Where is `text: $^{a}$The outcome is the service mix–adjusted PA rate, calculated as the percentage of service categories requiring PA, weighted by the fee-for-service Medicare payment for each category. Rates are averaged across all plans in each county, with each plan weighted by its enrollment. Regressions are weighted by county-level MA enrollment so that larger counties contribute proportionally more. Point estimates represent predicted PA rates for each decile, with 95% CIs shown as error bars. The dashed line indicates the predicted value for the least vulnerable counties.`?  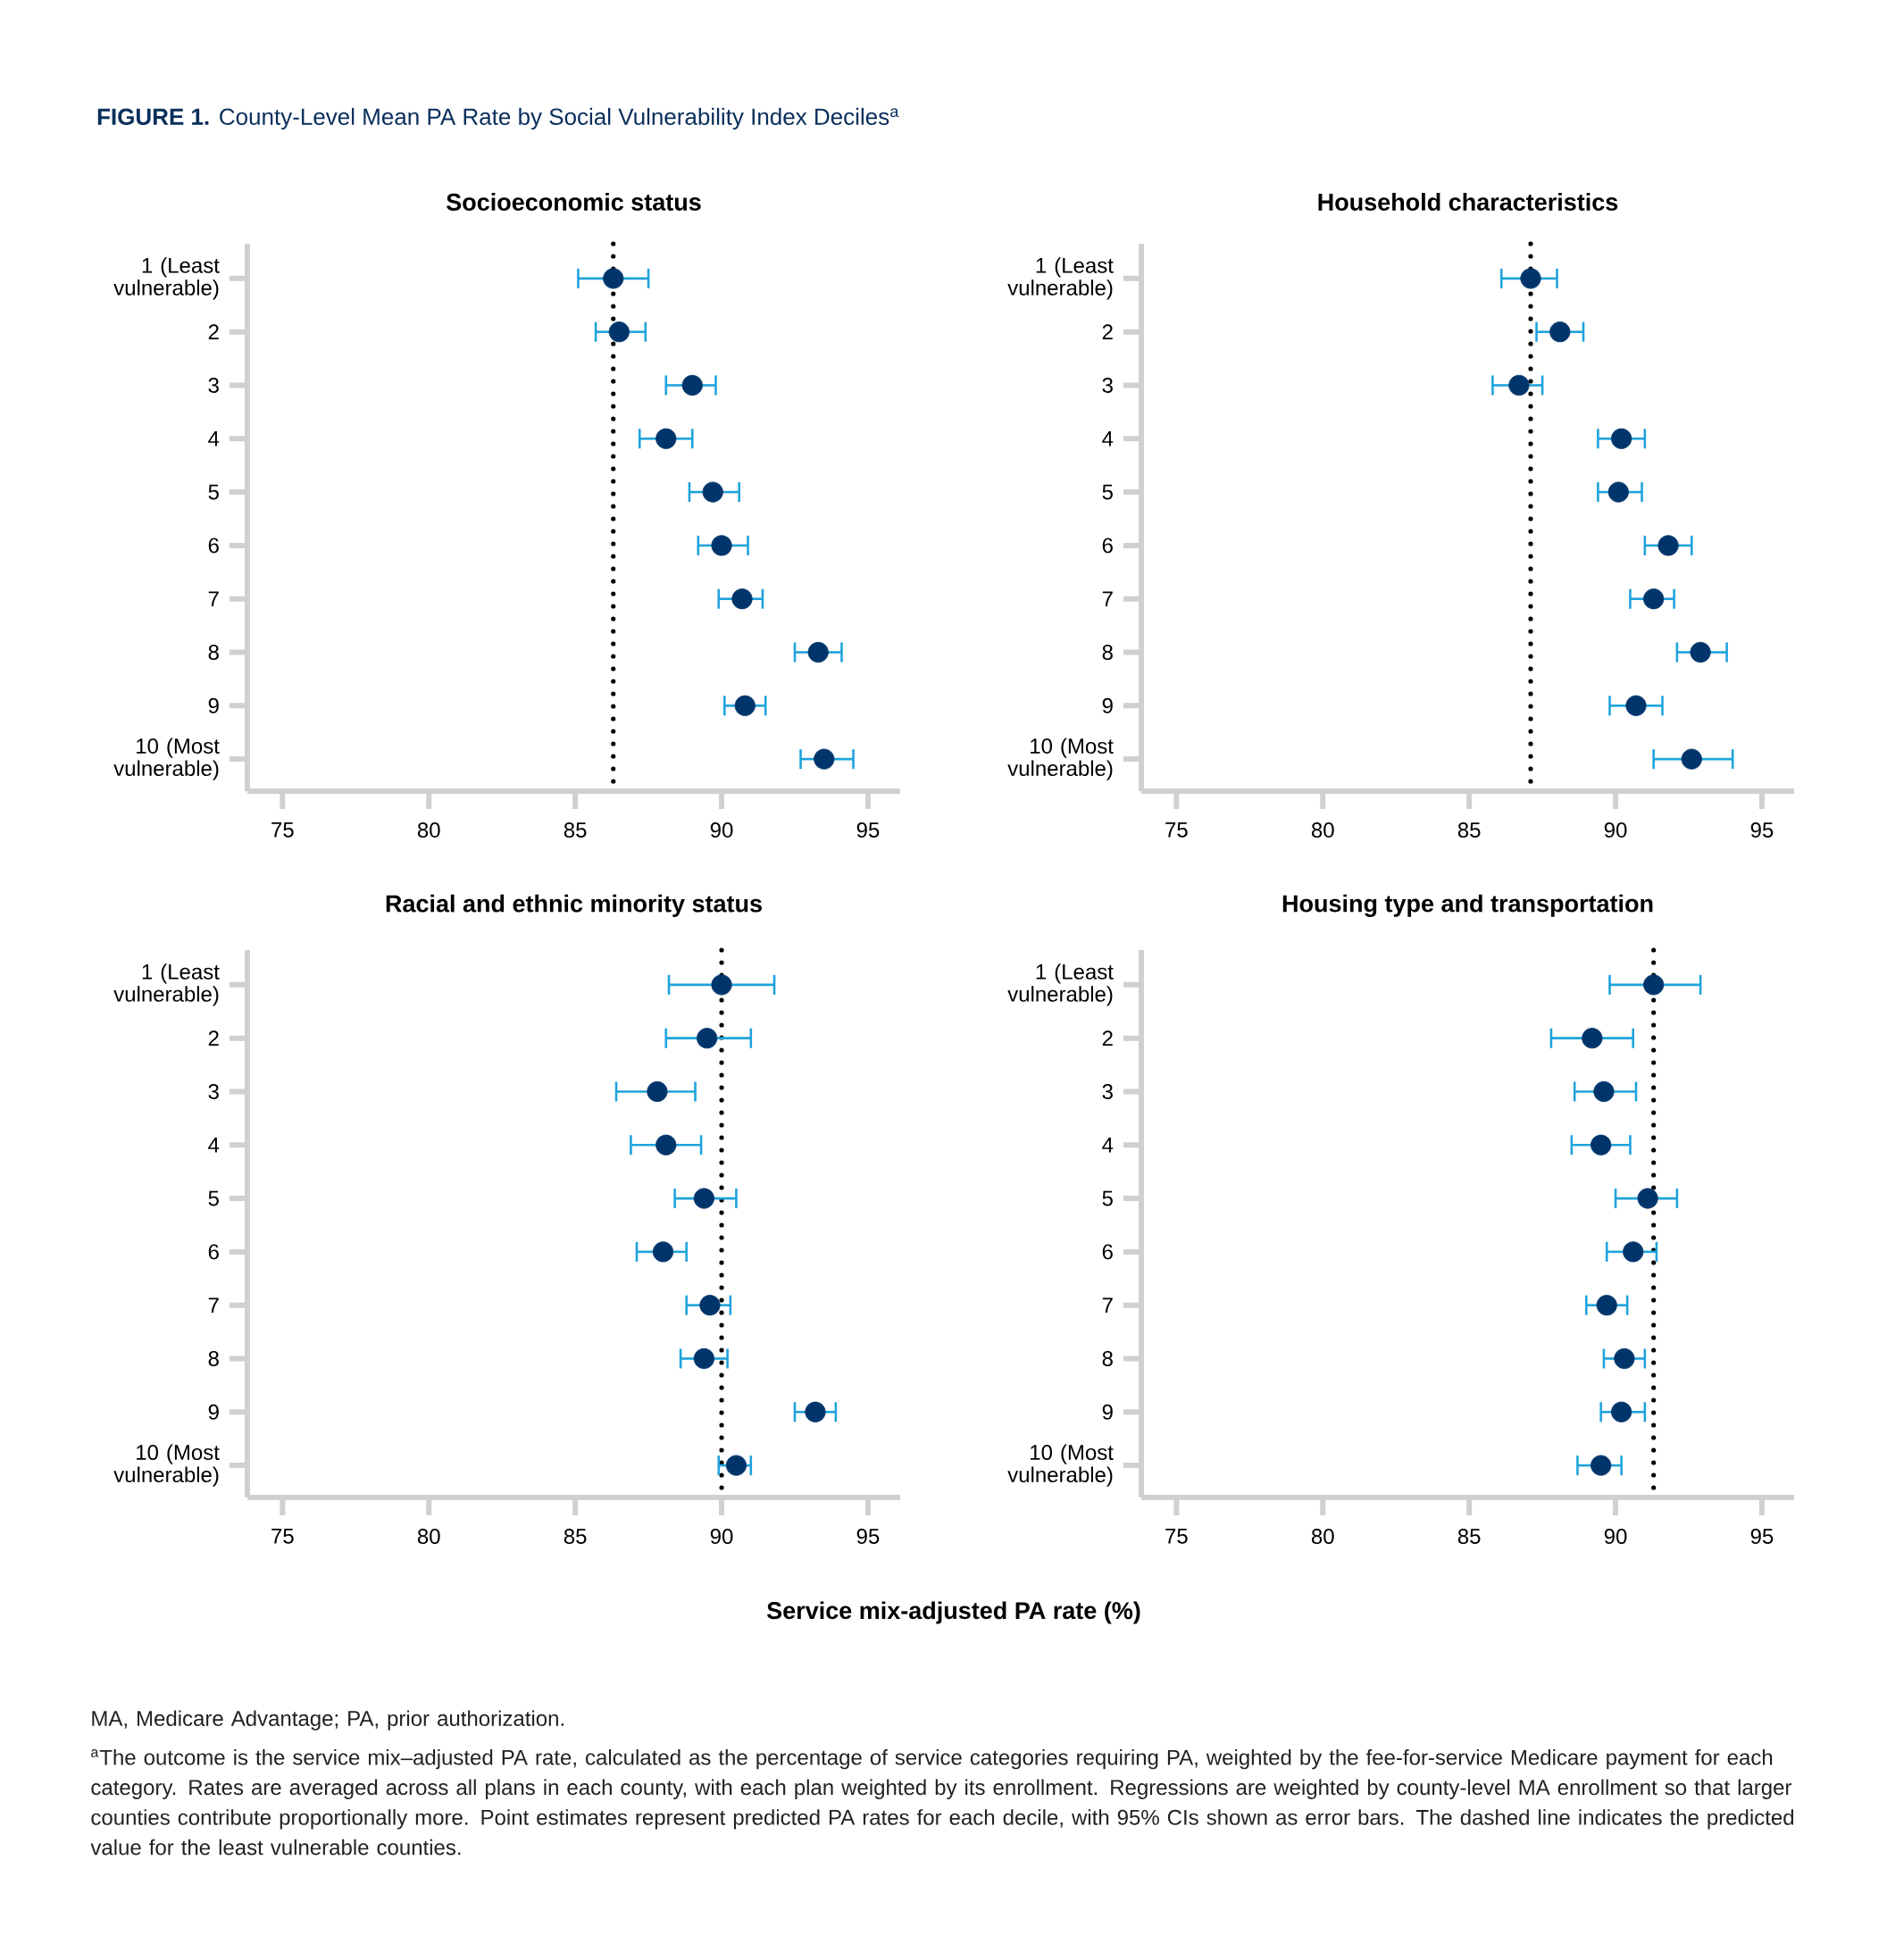 text: $^{a}$The outcome is the service mix–adjusted PA rate, calculated as the percentage of service categories requiring PA, weighted by the fee-for-service Medicare payment for each category. Rates are averaged across all plans in each county, with each plan weighted by its enrollment. Regressions are weighted by county-level MA enrollment so that larger counties contribute proportionally more. Point estimates represent predicted PA rates for each decile, with 95% CIs shown as error bars. The dashed line indicates the predicted value for the least vulnerable counties. is located at coordinates (942, 1802).